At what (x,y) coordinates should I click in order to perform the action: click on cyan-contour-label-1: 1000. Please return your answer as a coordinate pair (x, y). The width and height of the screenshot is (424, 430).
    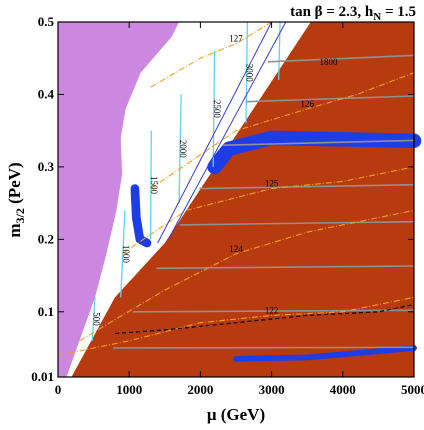
    Looking at the image, I should click on (126, 254).